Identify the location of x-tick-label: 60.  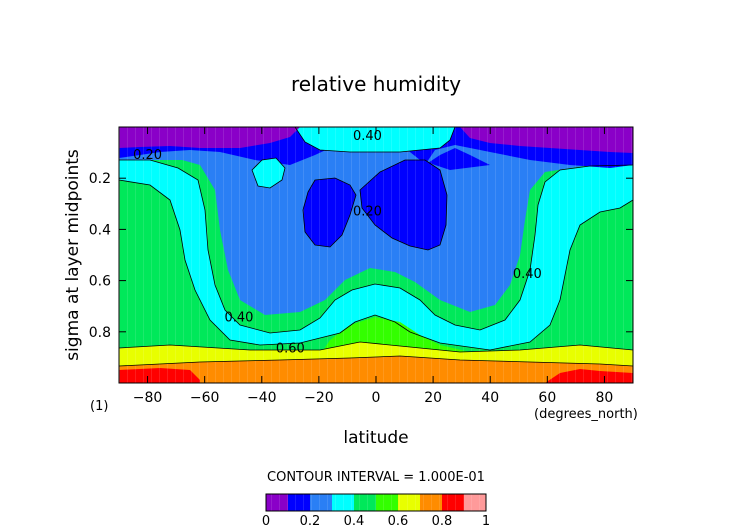
(547, 398).